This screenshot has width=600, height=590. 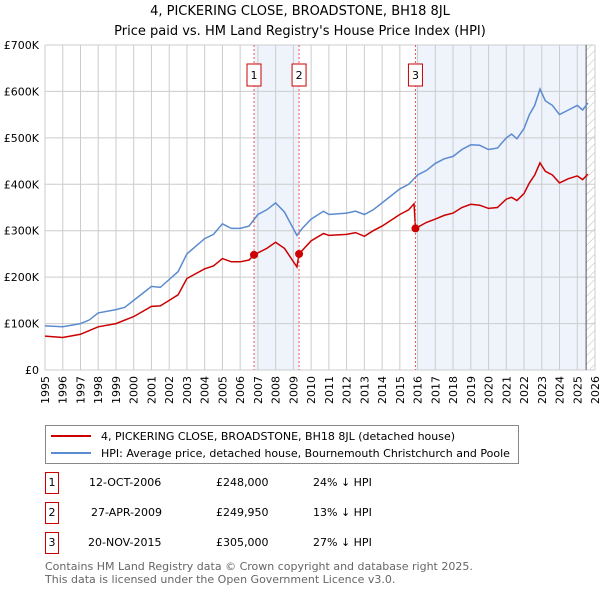 What do you see at coordinates (151, 390) in the screenshot?
I see `x-tick-label: 2001` at bounding box center [151, 390].